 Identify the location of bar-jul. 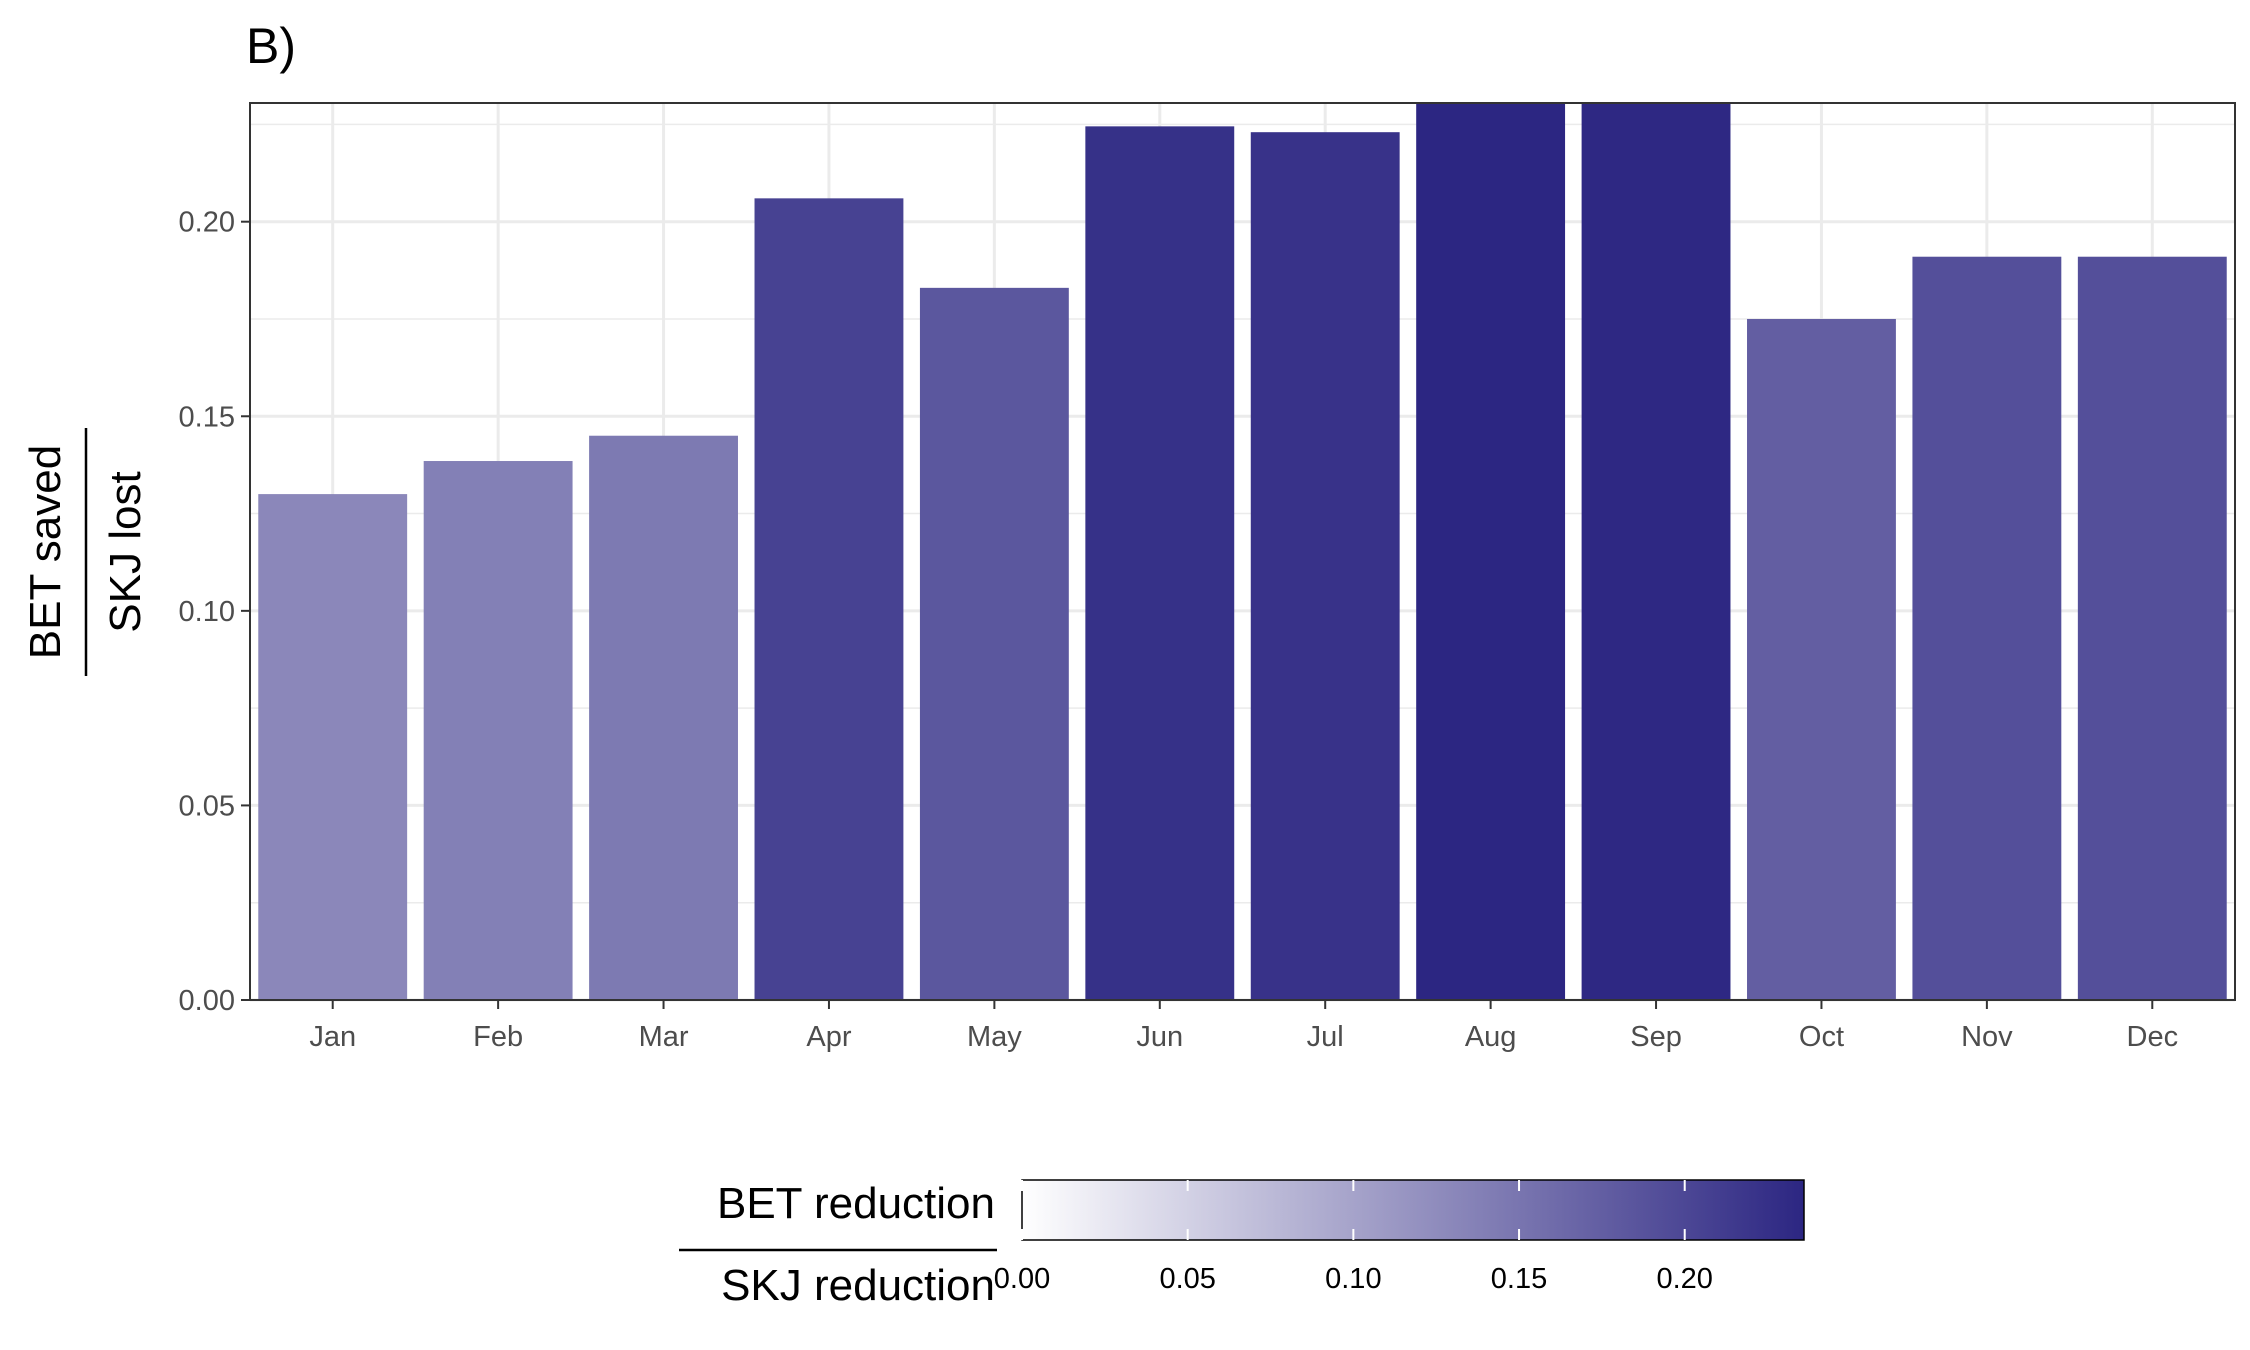
(1325, 566).